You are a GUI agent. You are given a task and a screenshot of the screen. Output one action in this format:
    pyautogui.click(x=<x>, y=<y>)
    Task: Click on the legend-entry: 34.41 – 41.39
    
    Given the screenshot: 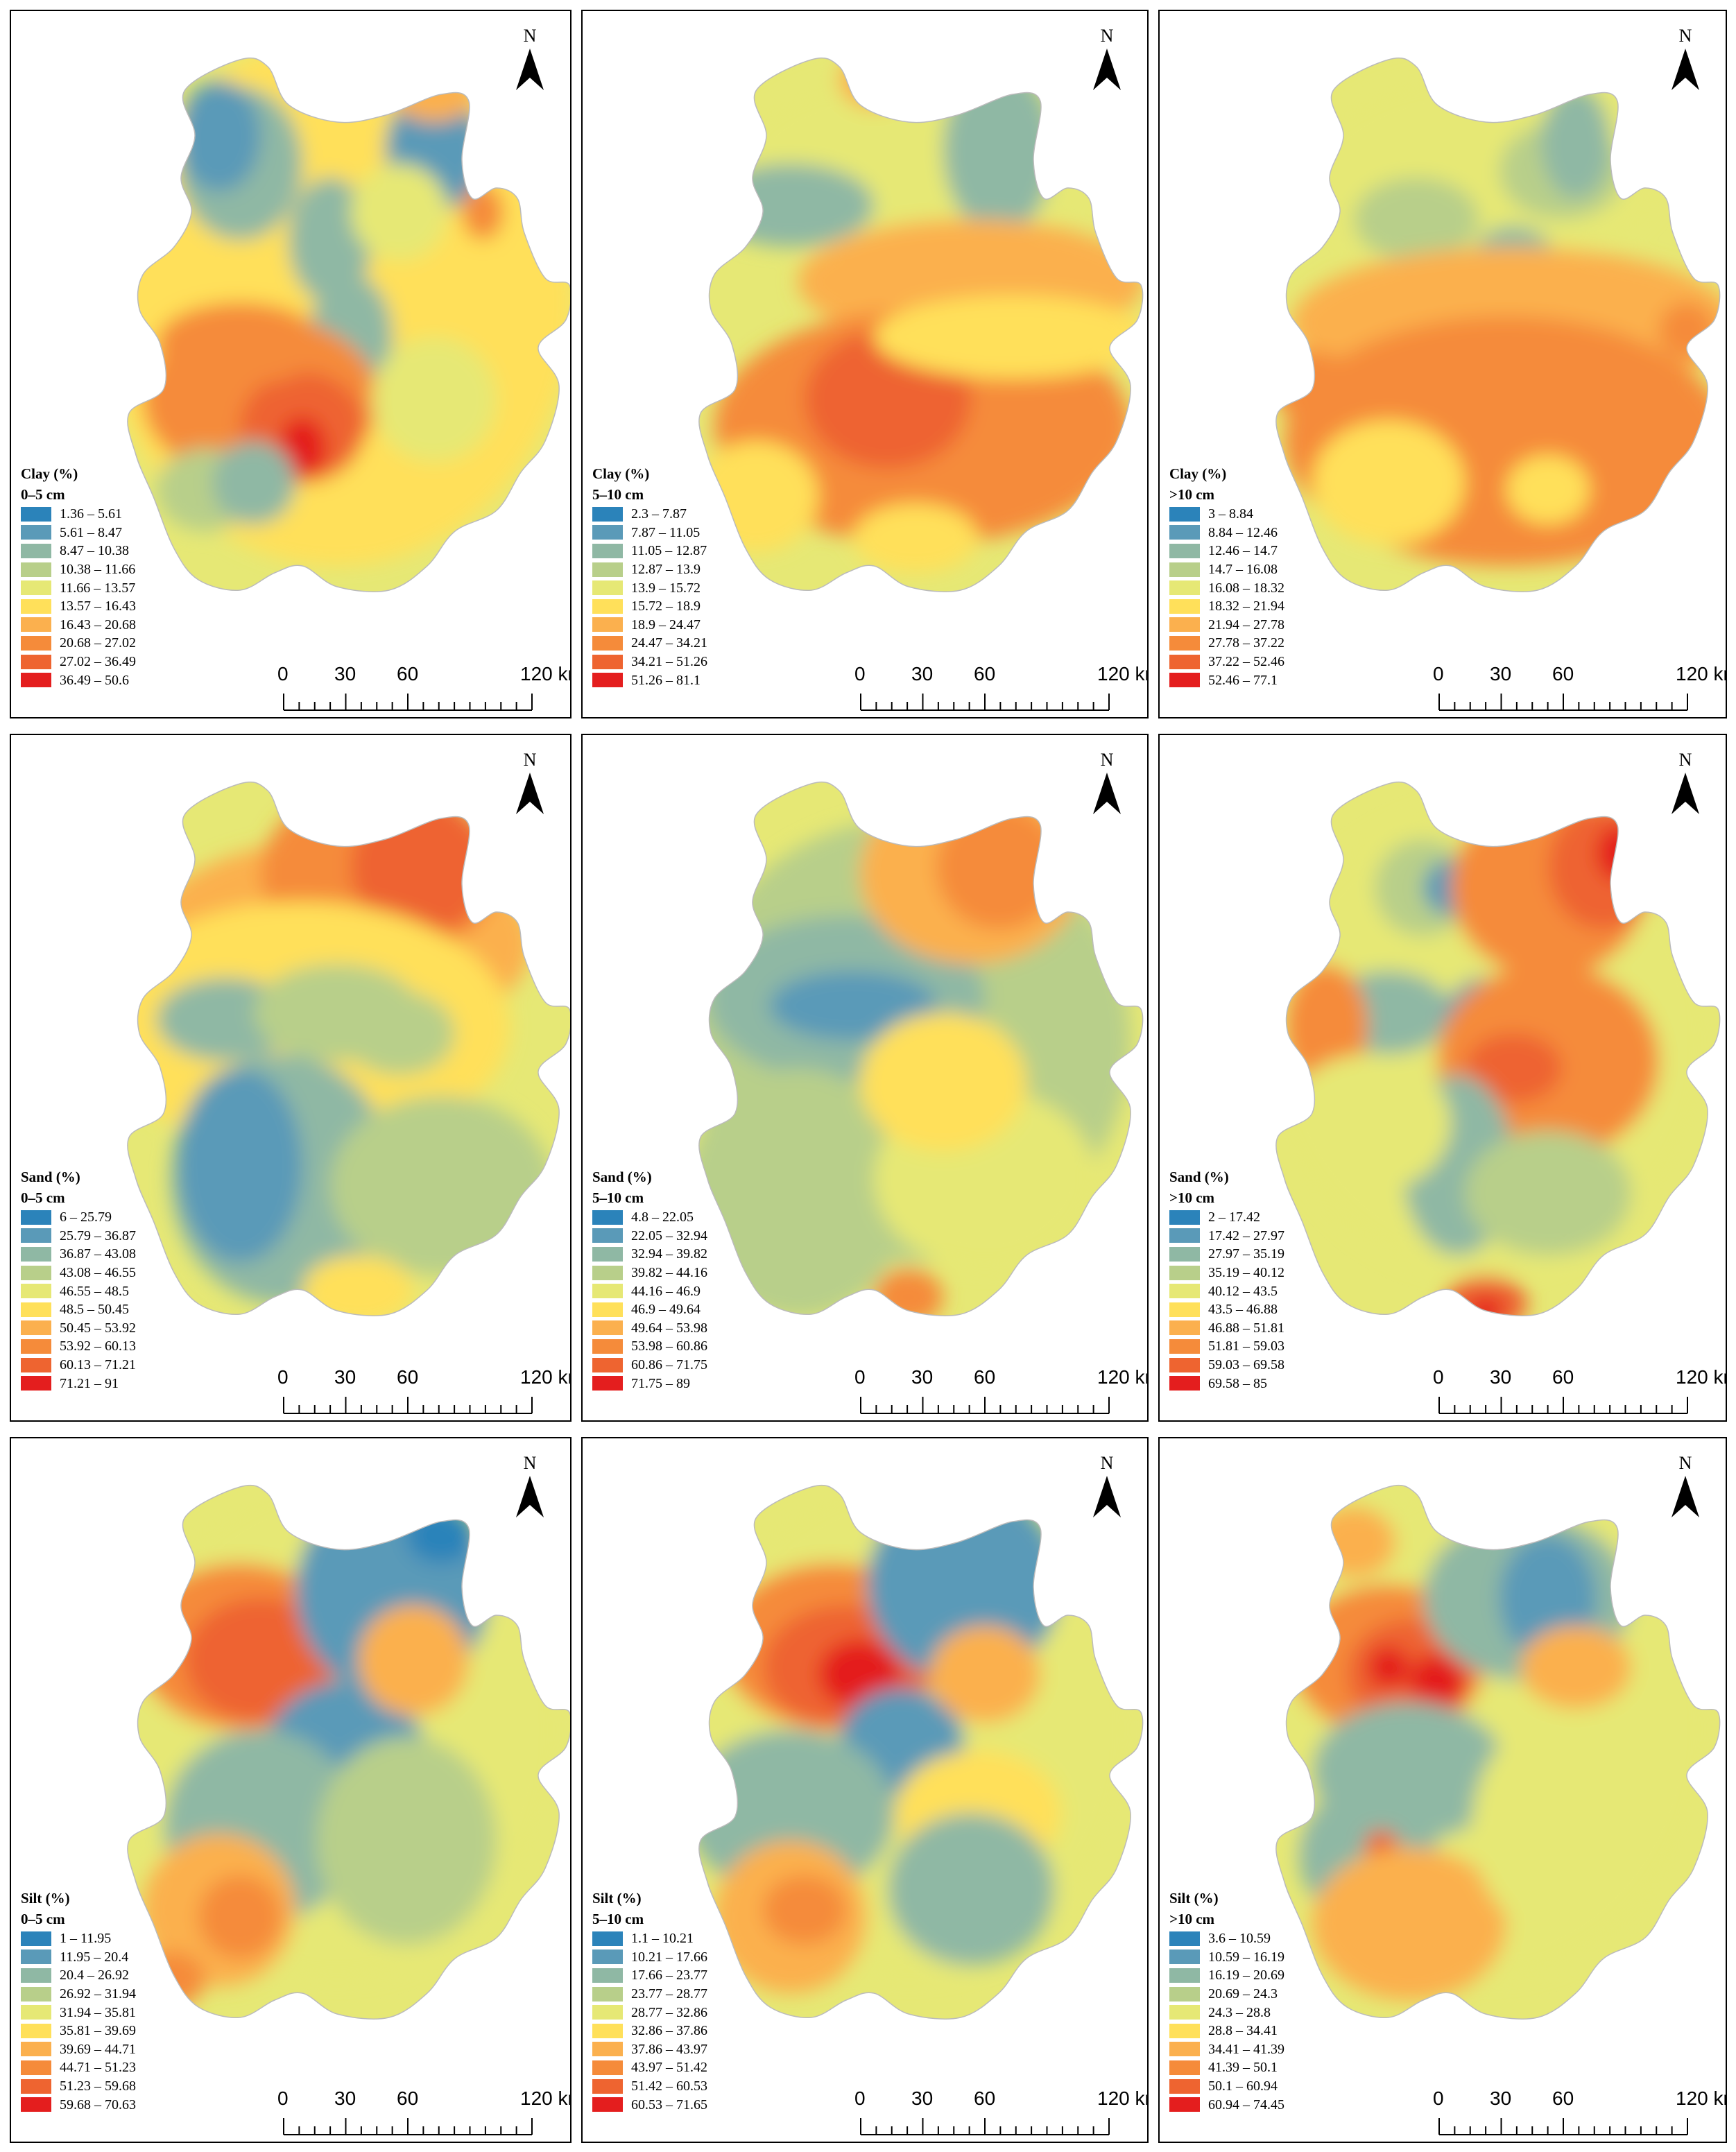 What is the action you would take?
    pyautogui.click(x=1226, y=2049)
    